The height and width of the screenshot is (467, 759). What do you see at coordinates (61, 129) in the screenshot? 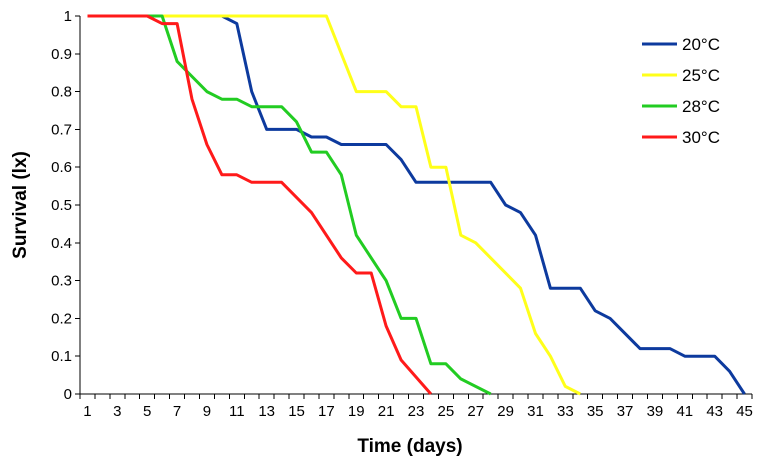
I see `y-tick-label: 0.7` at bounding box center [61, 129].